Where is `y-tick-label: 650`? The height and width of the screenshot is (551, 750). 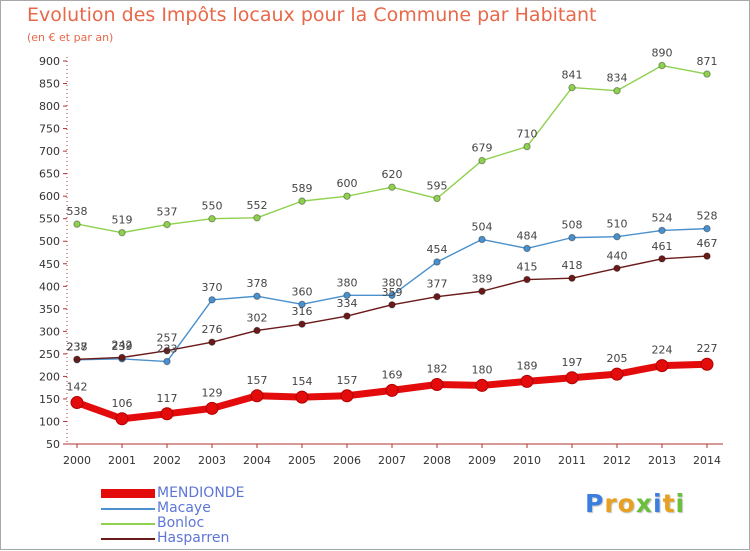
y-tick-label: 650 is located at coordinates (49, 174).